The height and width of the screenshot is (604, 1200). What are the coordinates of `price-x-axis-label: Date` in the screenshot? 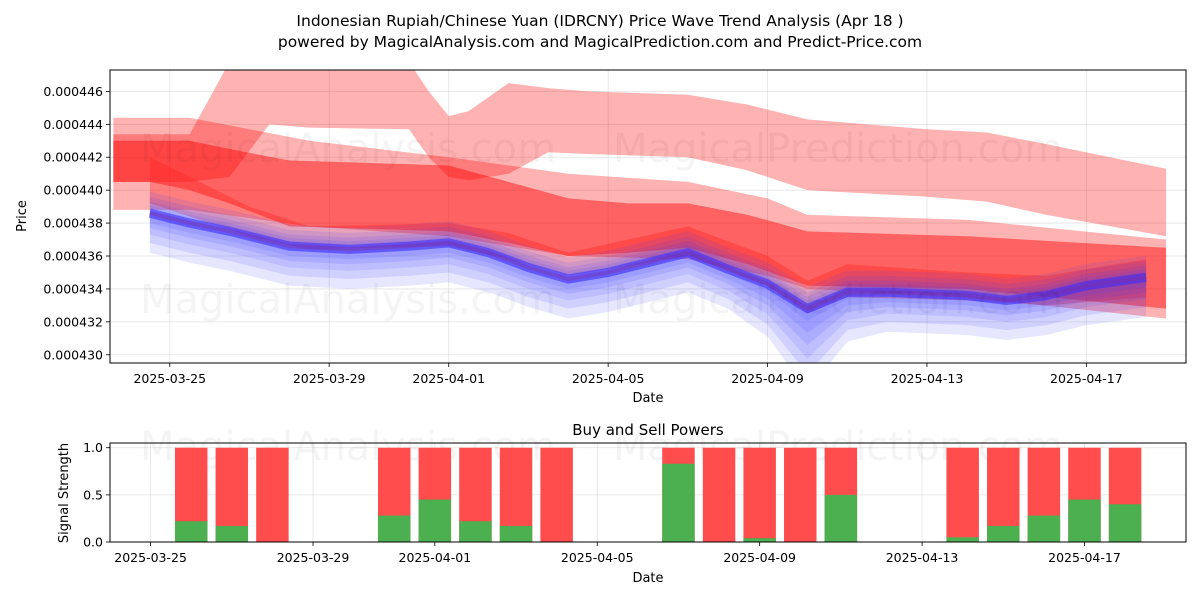 It's located at (647, 398).